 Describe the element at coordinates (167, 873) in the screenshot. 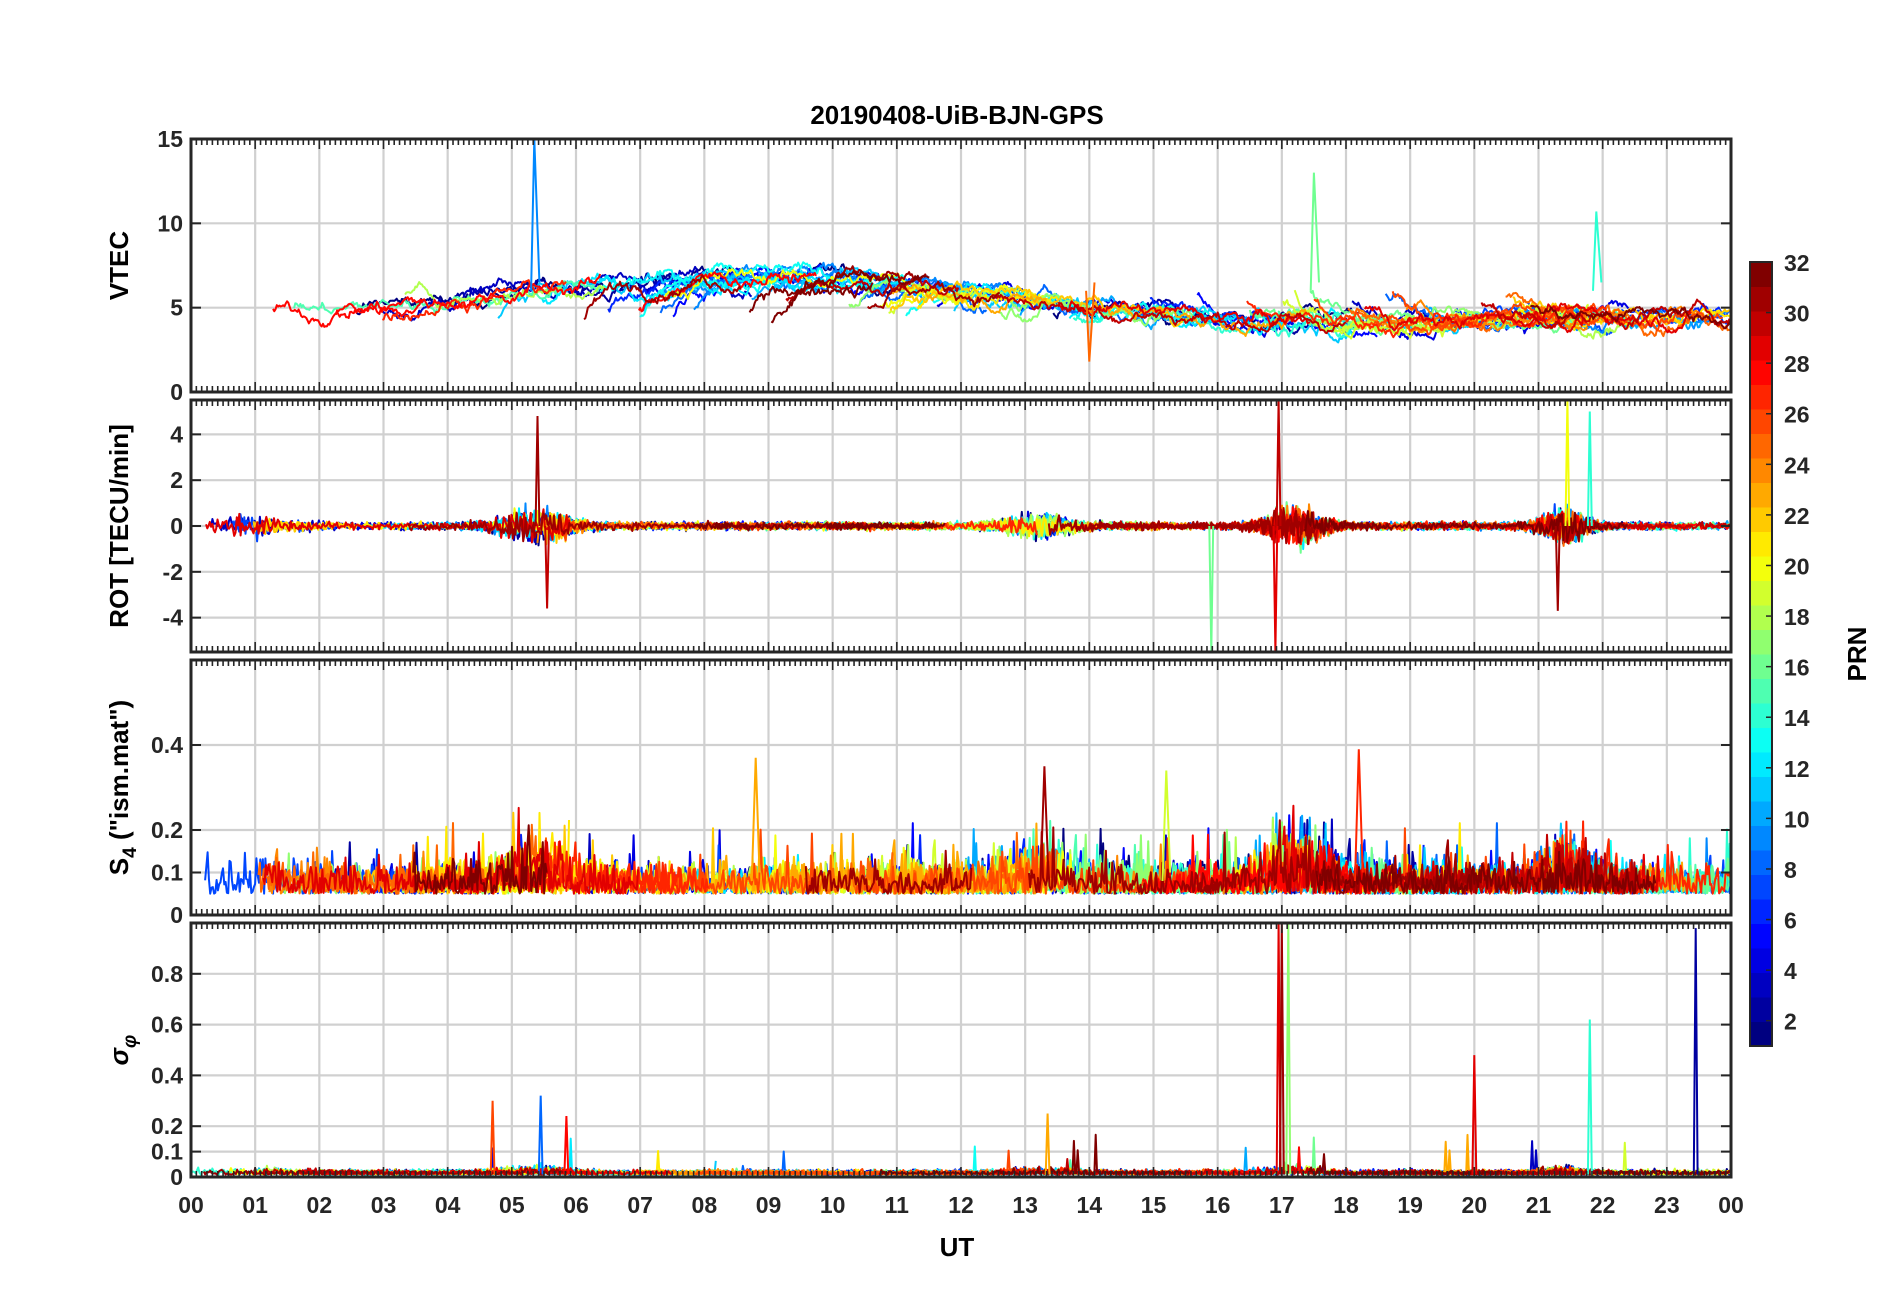

I see `y-tick-label: 0.1` at that location.